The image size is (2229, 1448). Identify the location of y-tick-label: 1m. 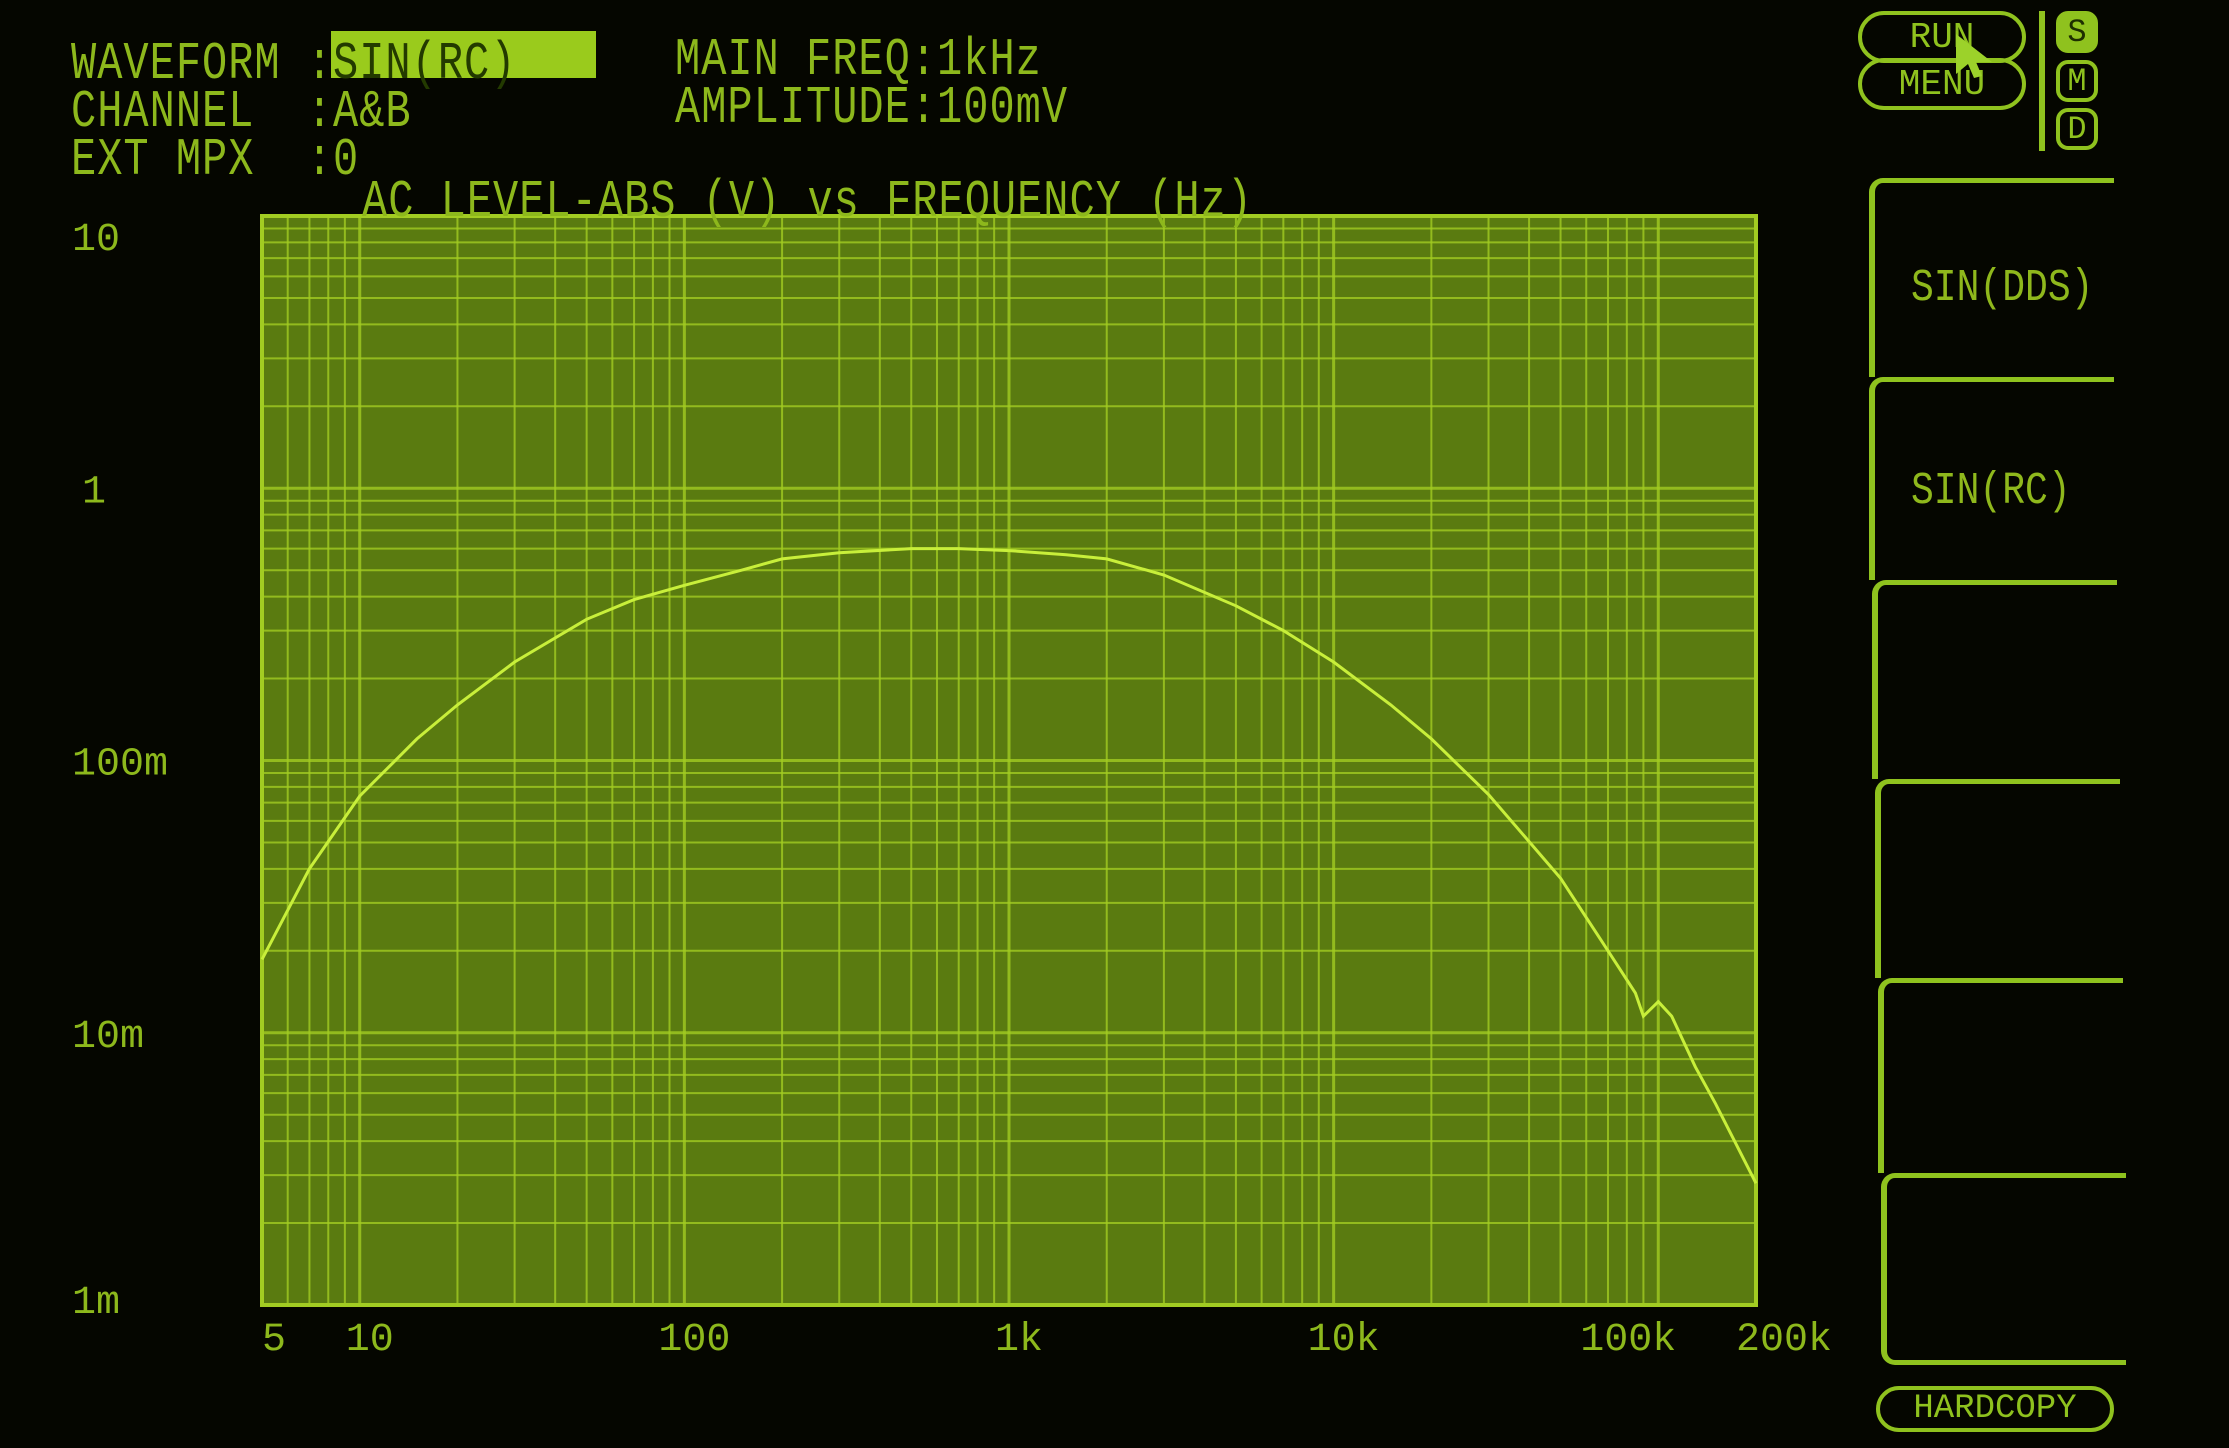
(96, 1303).